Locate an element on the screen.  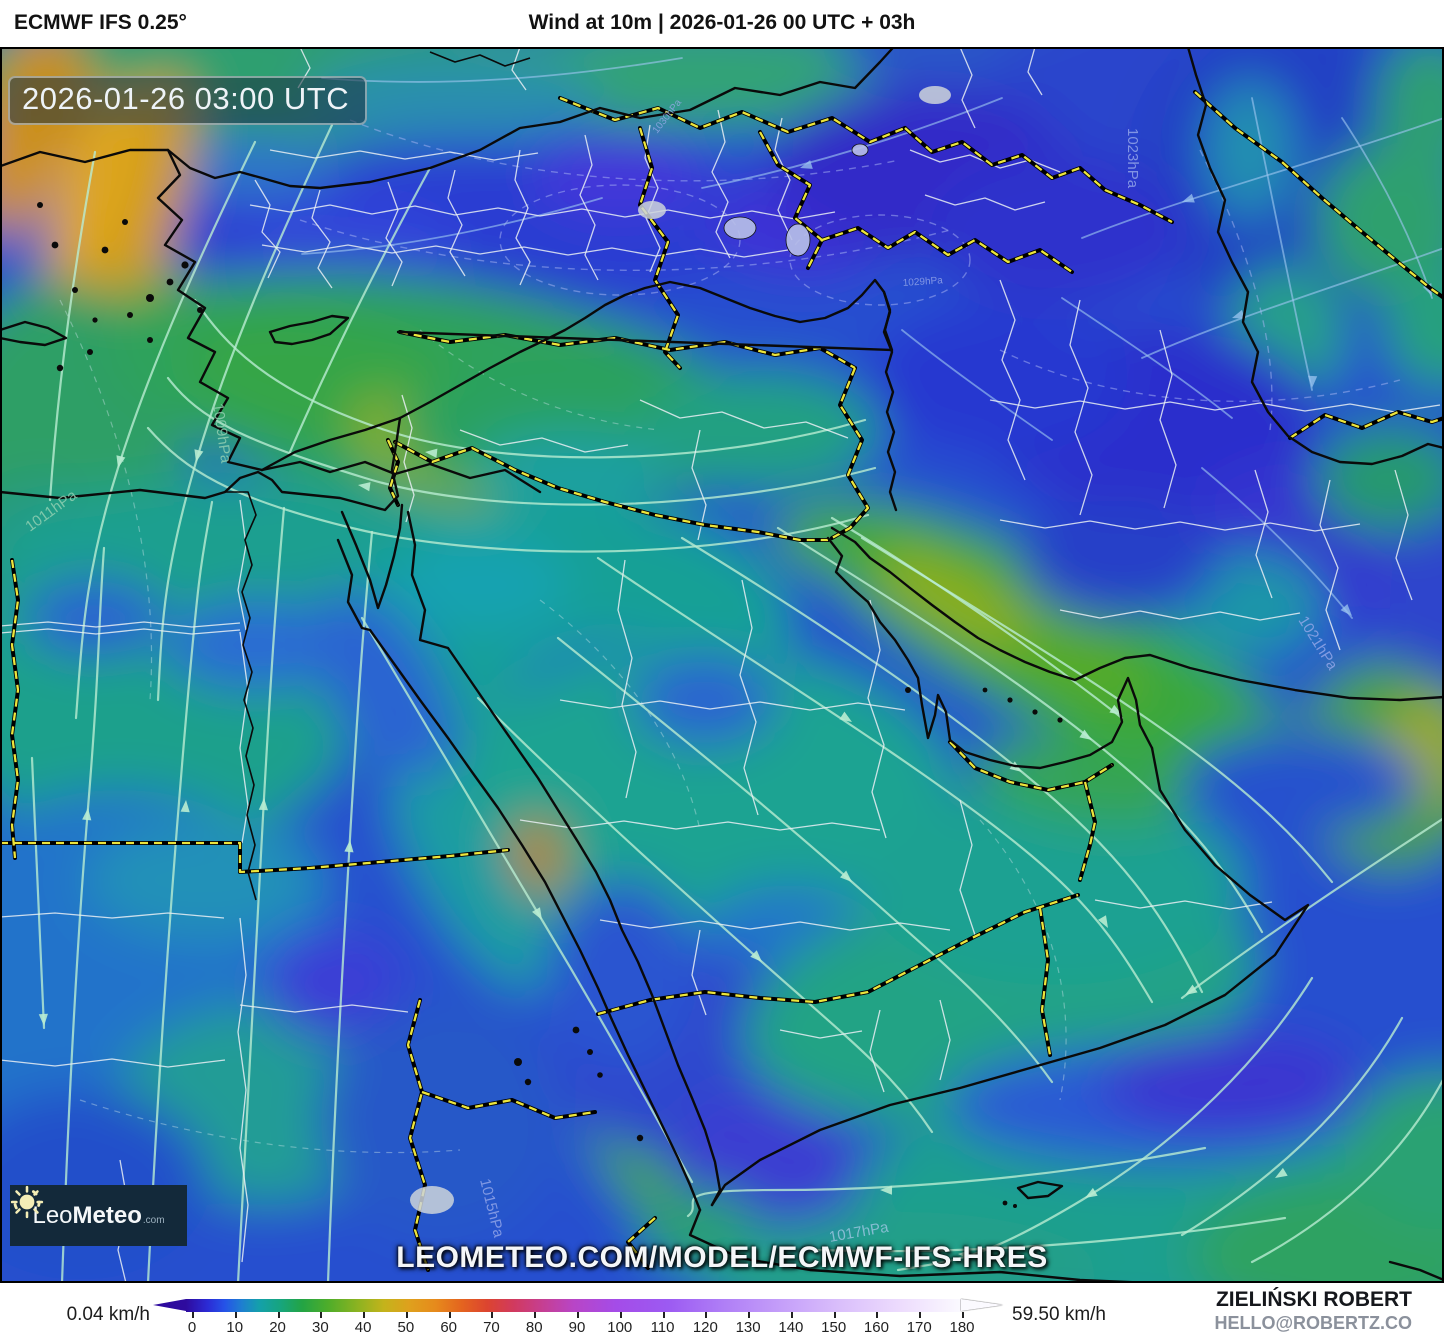
colorbar-tick-label: 30 is located at coordinates (320, 1327).